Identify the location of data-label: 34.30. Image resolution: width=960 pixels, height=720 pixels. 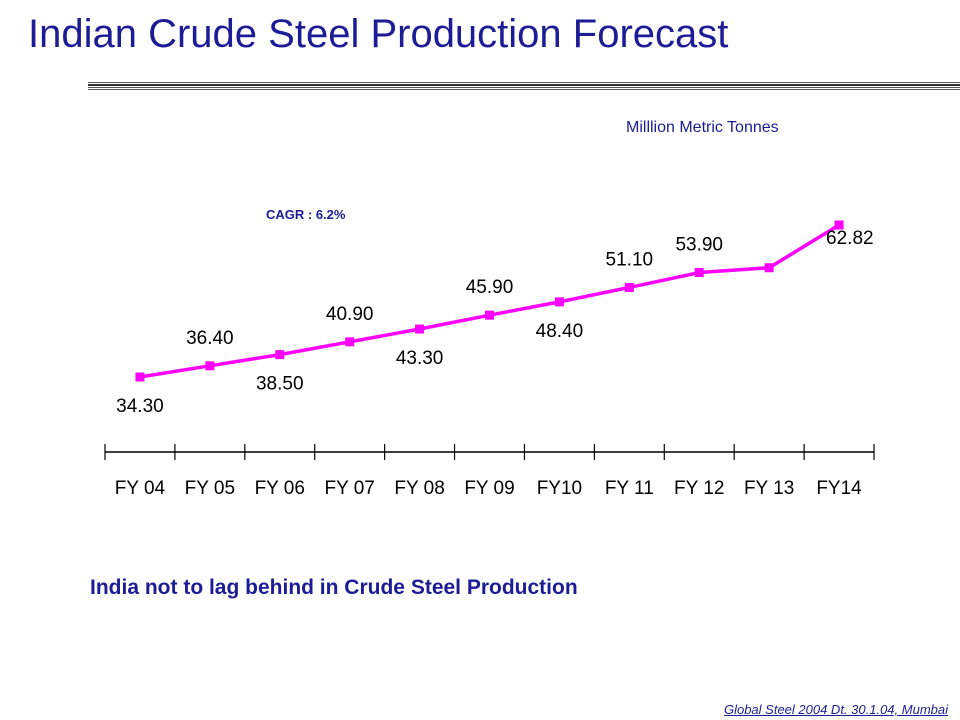
(140, 406).